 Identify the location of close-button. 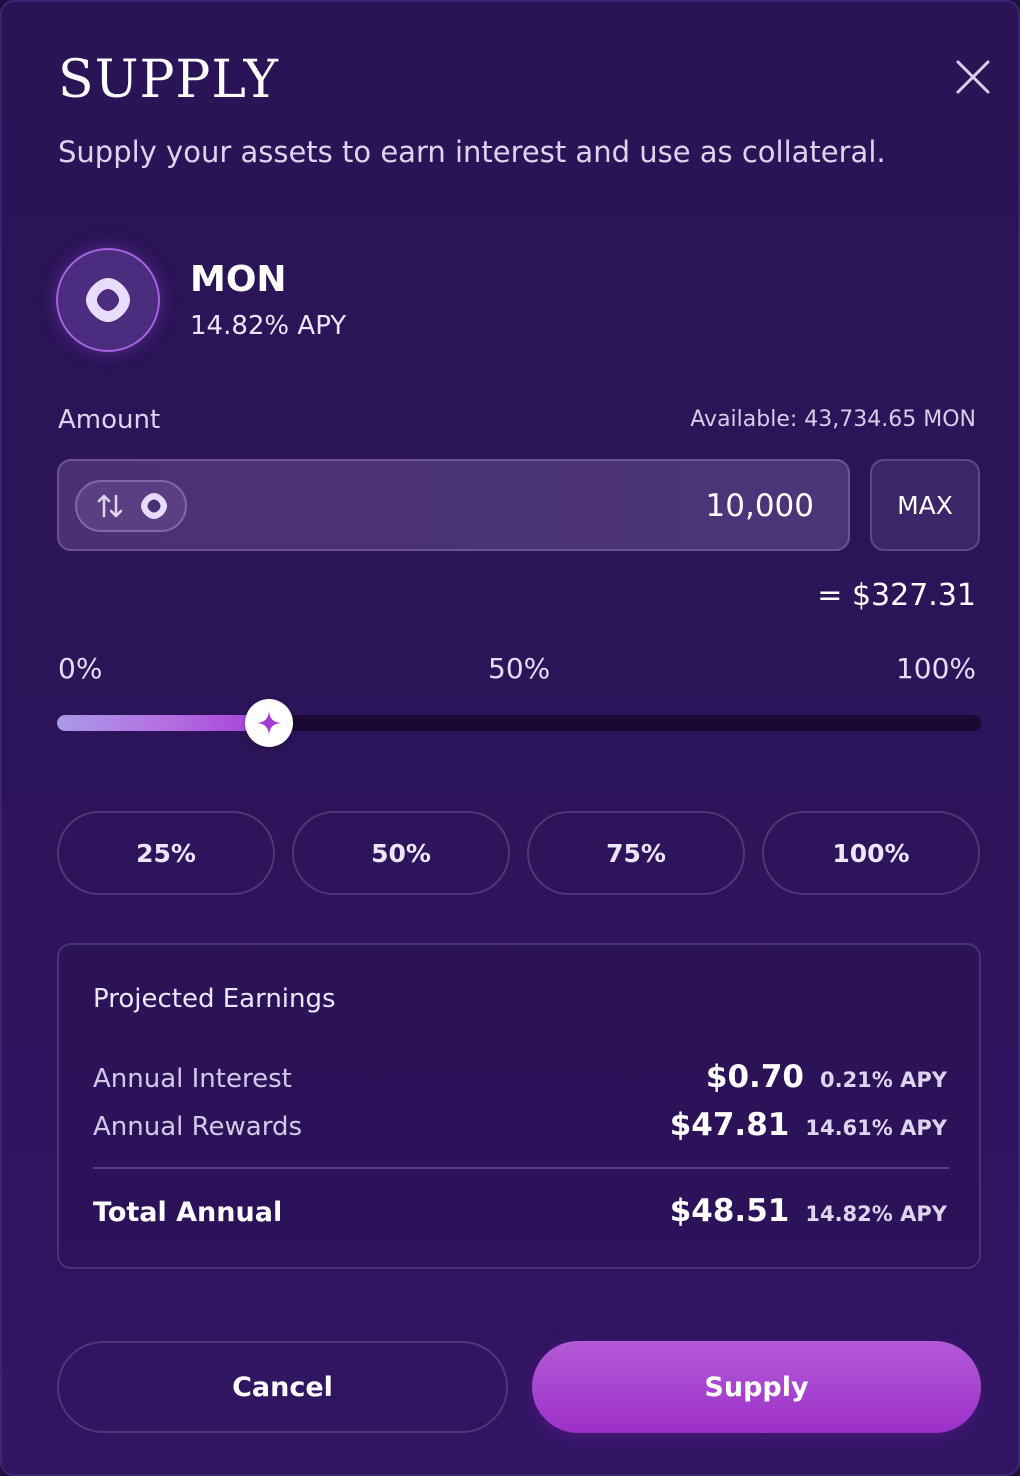
(973, 77).